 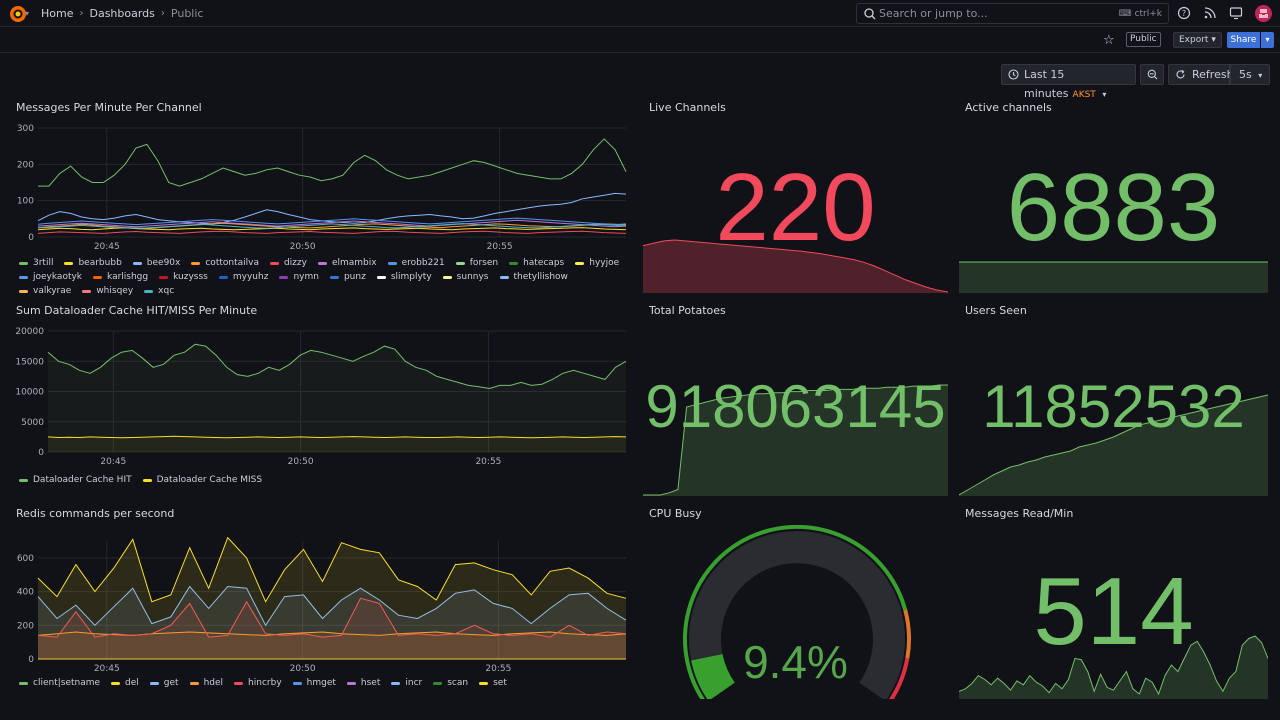 I want to click on y-tick-label: 15000, so click(x=30, y=362).